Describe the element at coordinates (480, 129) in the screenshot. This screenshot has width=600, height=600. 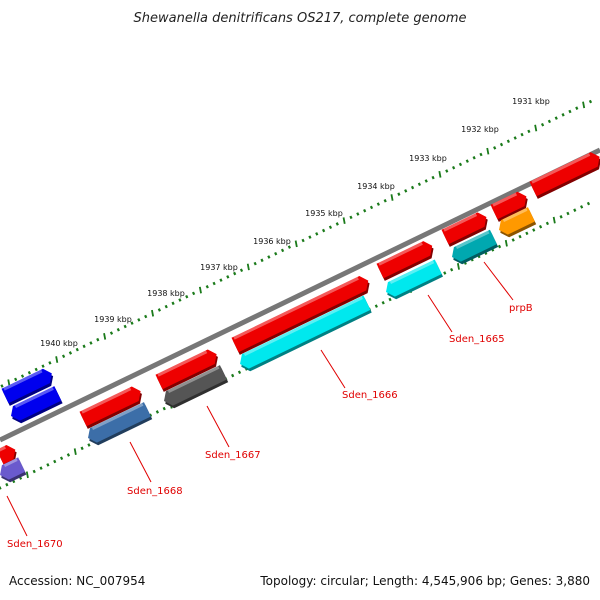
I see `kbp-tick-label: 1932 kbp` at that location.